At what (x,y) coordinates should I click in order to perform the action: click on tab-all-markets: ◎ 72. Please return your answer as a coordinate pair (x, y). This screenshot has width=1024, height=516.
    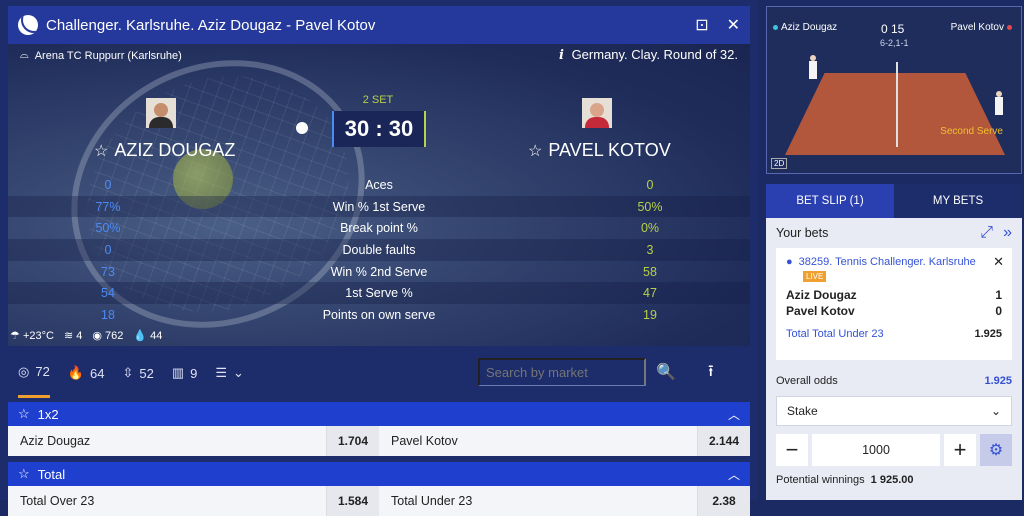
    Looking at the image, I should click on (34, 373).